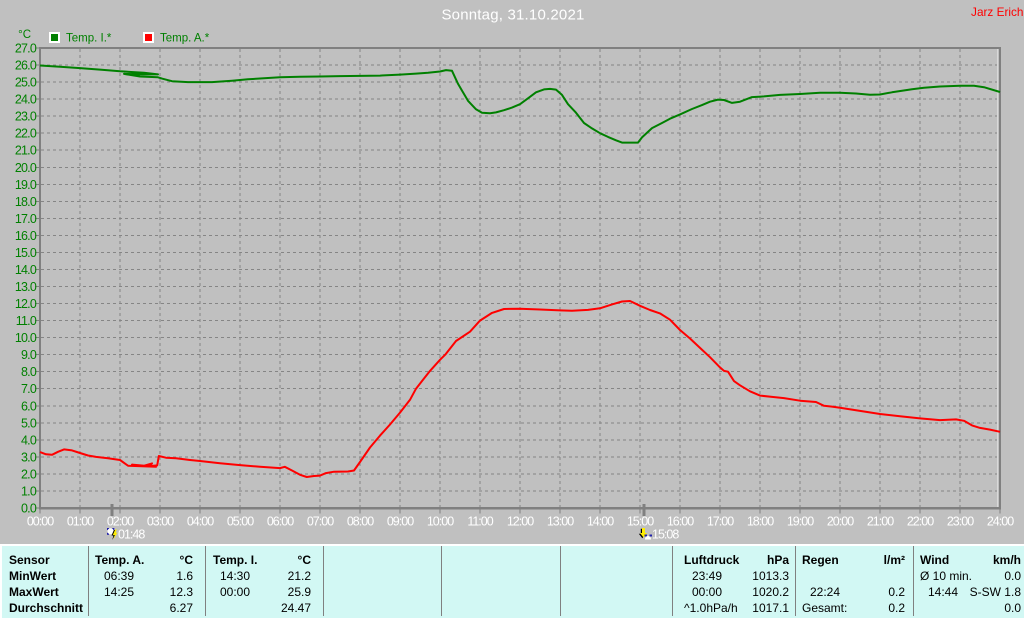  Describe the element at coordinates (29, 355) in the screenshot. I see `svg-text: 9.0` at that location.